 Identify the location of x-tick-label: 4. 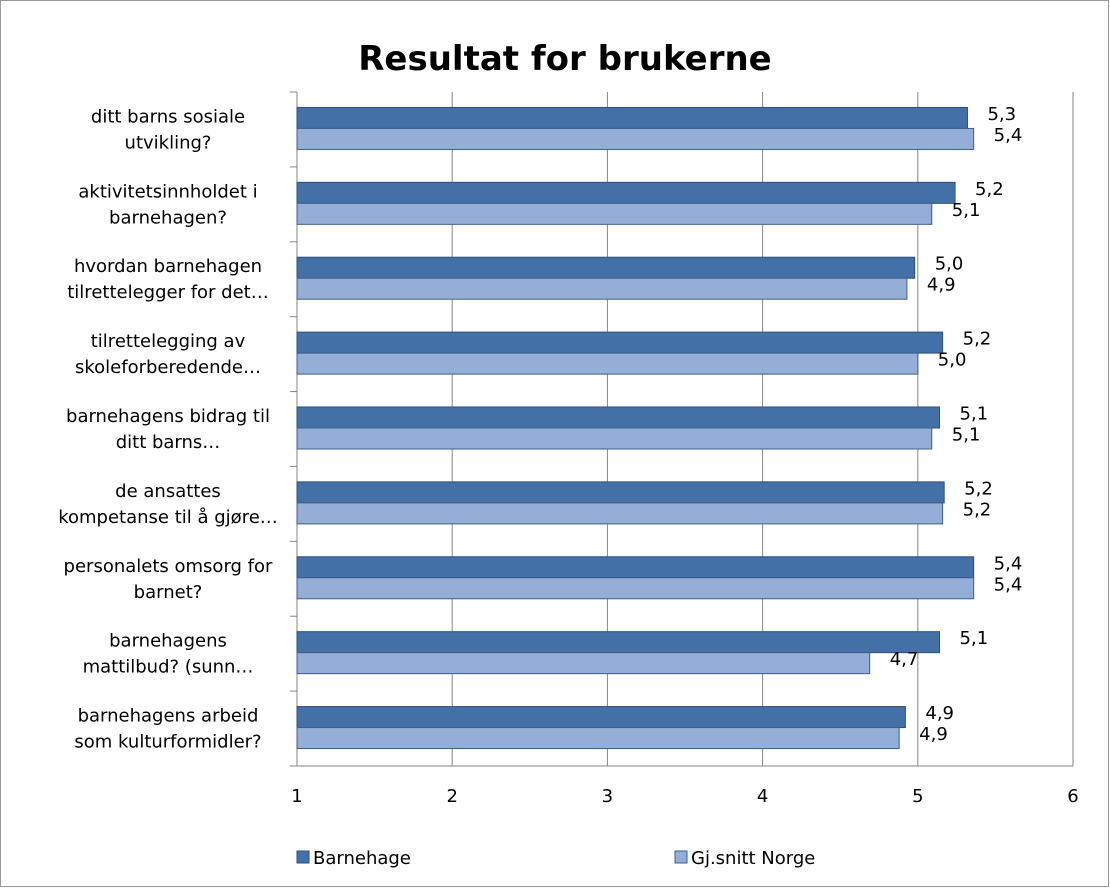
(762, 796).